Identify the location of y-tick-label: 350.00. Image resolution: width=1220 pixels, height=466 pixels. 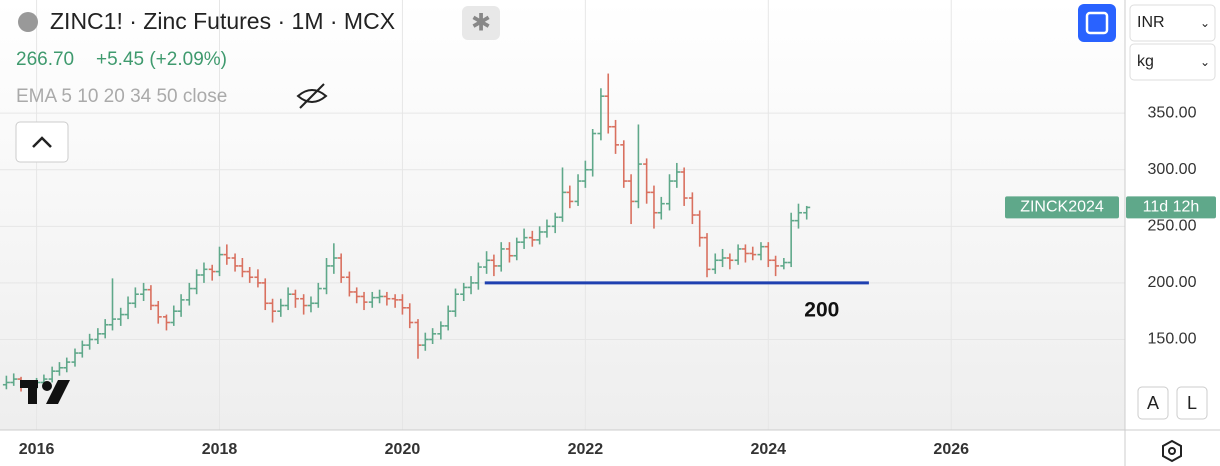
(1172, 112).